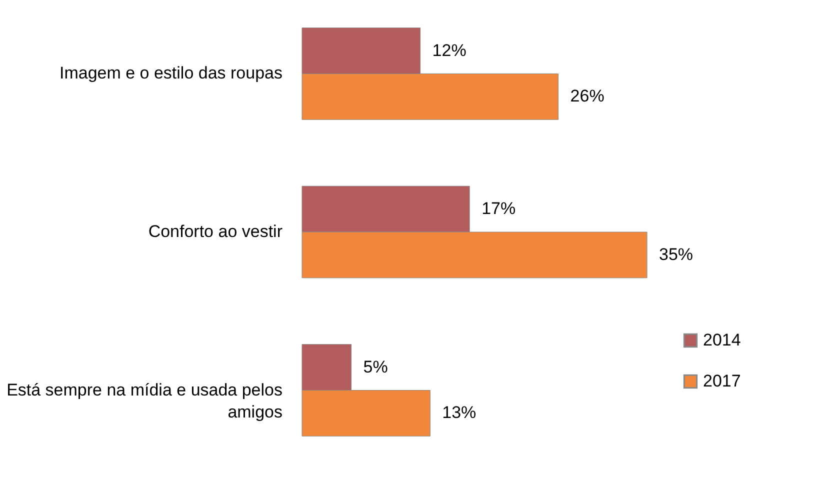 The width and height of the screenshot is (824, 488). What do you see at coordinates (144, 401) in the screenshot?
I see `y-tick-label: Está sempre na mídia e usada pelos amigos` at bounding box center [144, 401].